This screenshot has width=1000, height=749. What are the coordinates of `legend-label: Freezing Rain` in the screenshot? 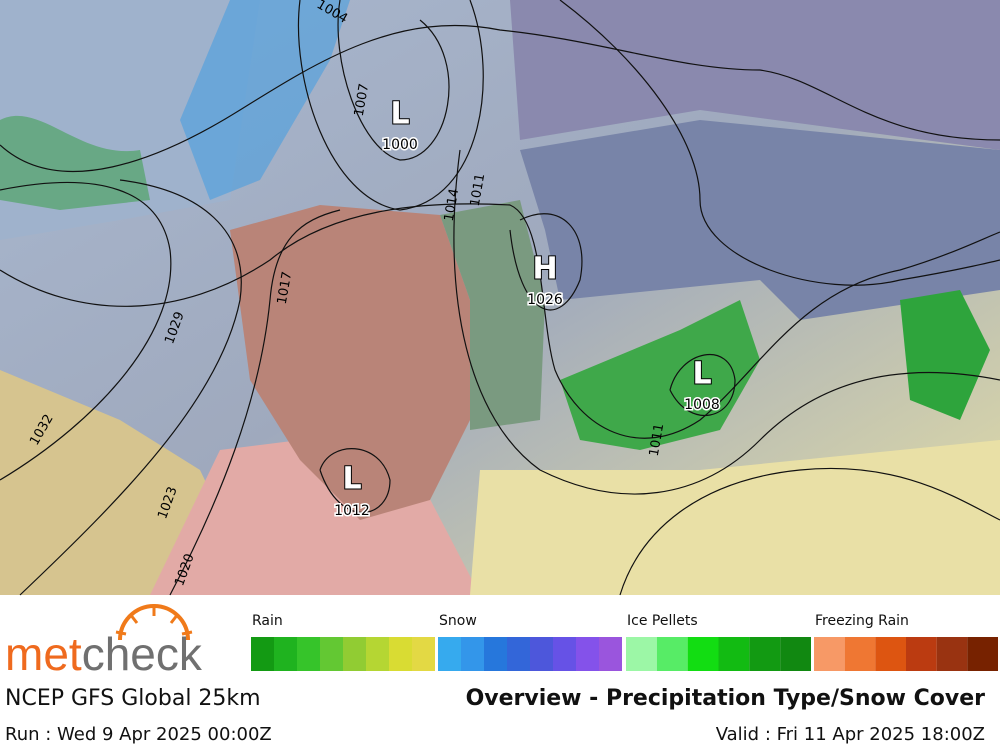 It's located at (862, 621).